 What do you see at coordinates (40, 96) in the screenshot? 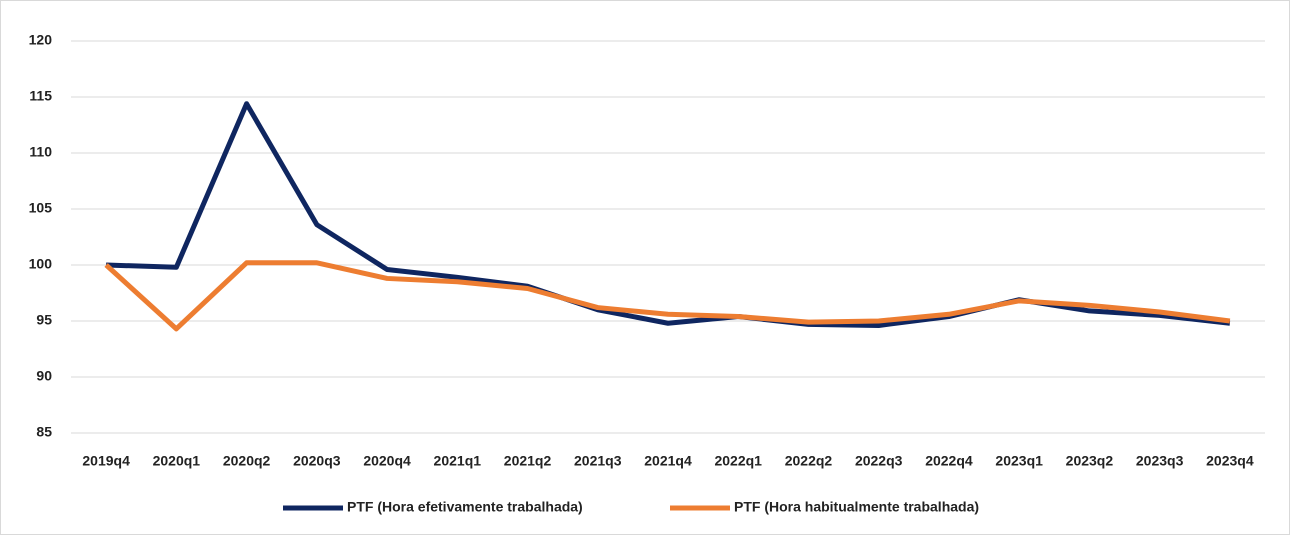
I see `y-tick-label: 115` at bounding box center [40, 96].